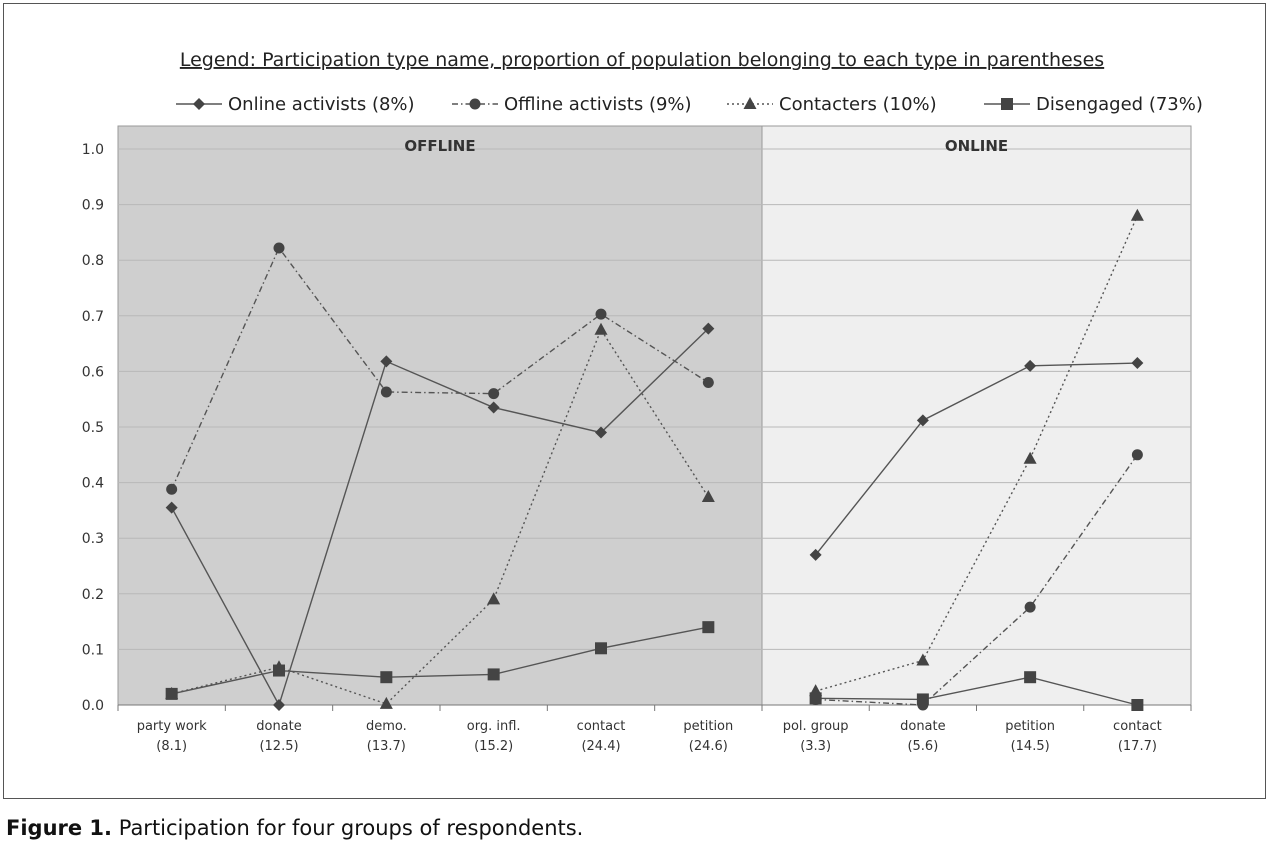 This screenshot has height=847, width=1273. What do you see at coordinates (278, 746) in the screenshot?
I see `x-tick-value: (12.5)` at bounding box center [278, 746].